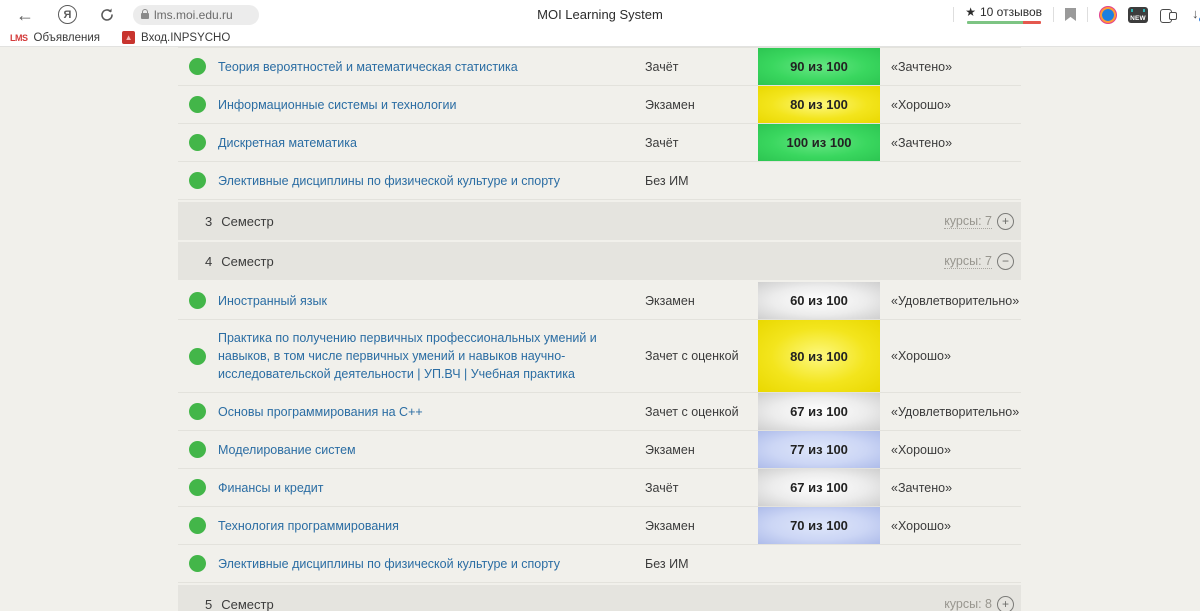 Image resolution: width=1200 pixels, height=611 pixels. I want to click on course-link: Основы программирования на C++, so click(320, 411).